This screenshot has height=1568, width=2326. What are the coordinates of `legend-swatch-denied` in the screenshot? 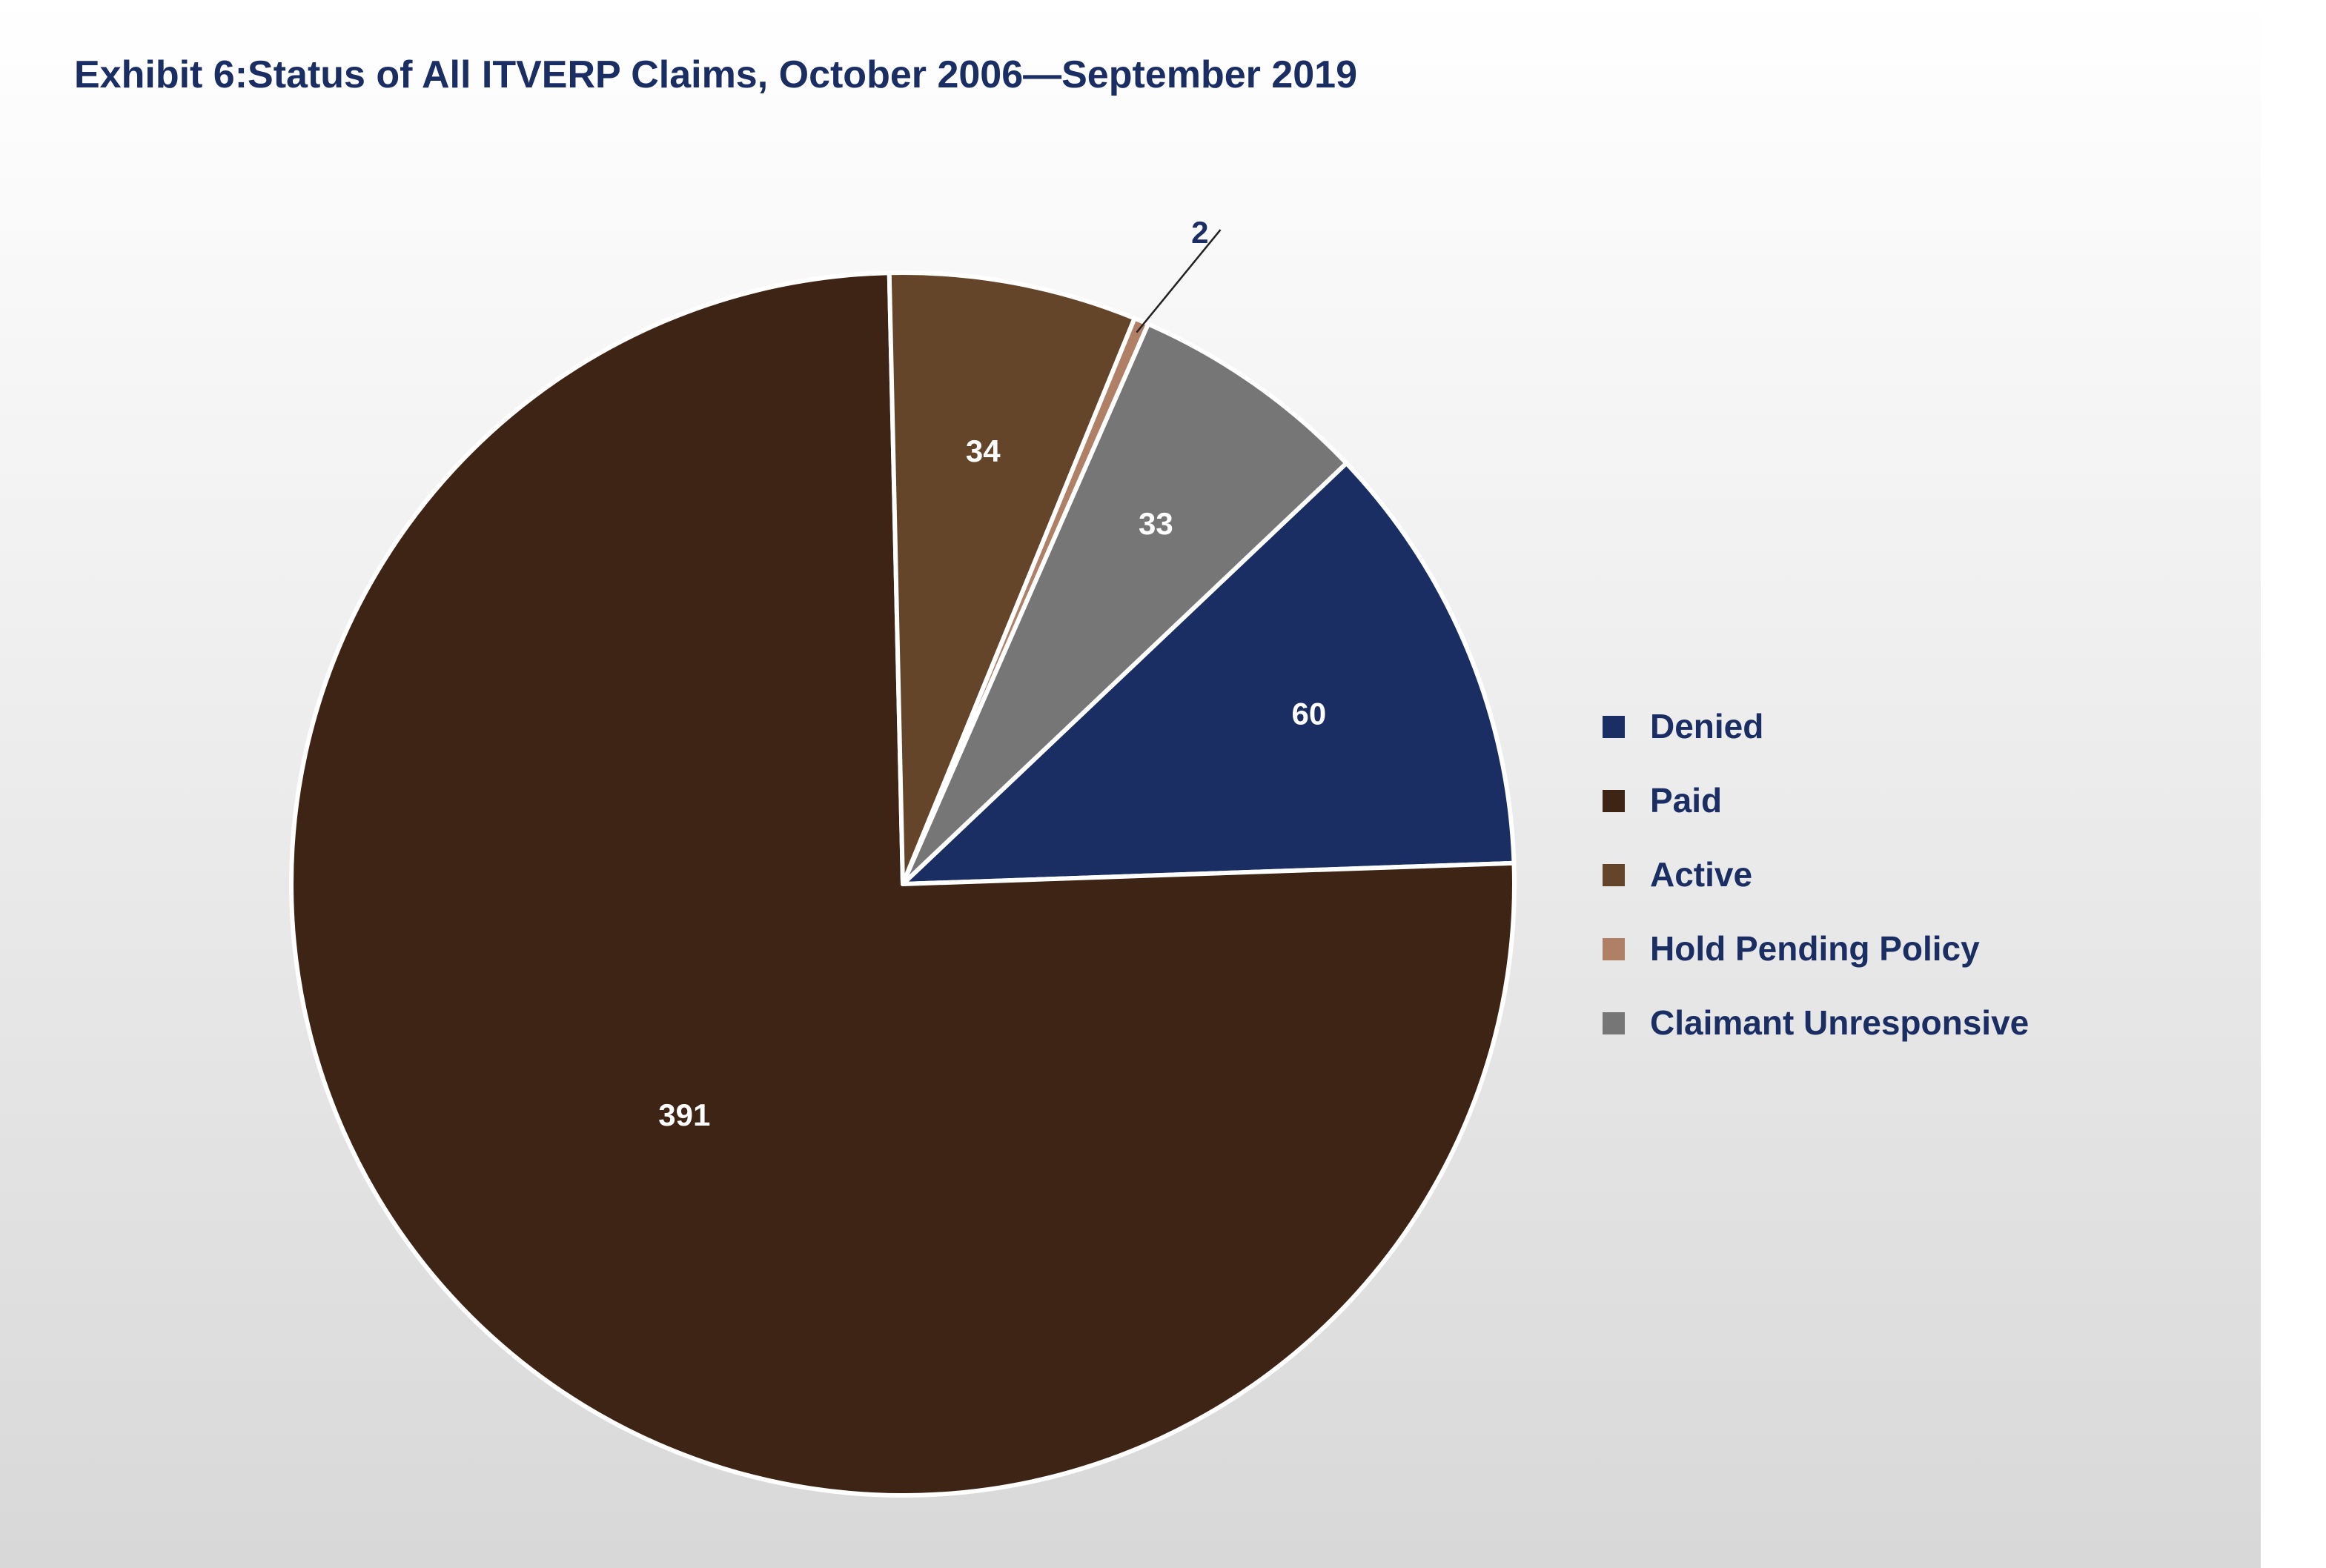 It's located at (1614, 727).